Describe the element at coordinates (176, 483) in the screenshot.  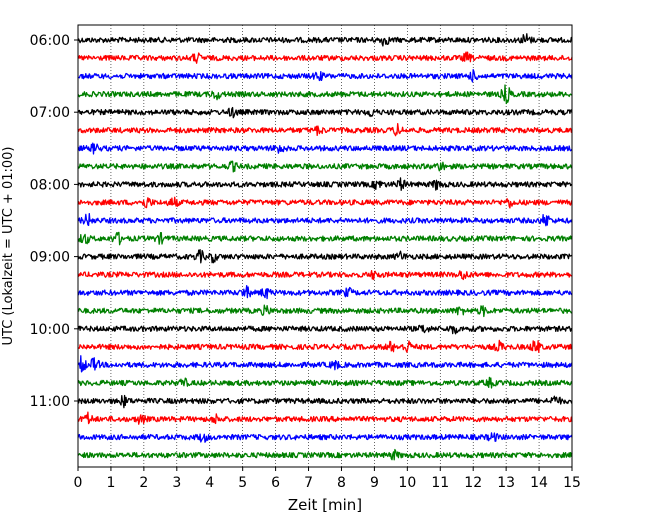
I see `x-tick-label: 3` at that location.